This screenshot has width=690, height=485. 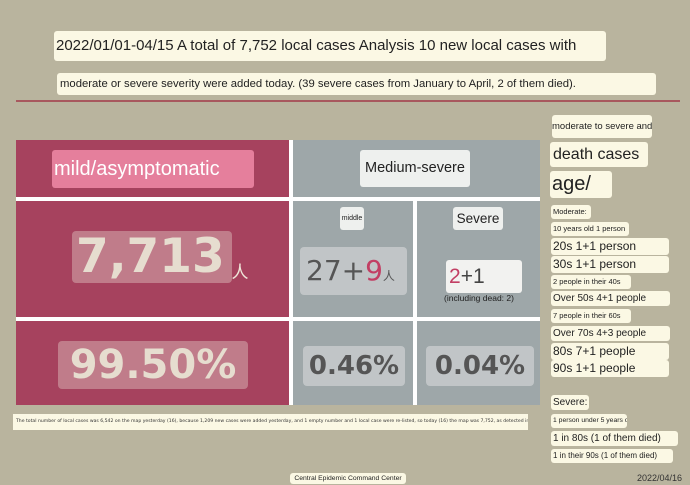 What do you see at coordinates (478, 218) in the screenshot?
I see `severe-label: Severe` at bounding box center [478, 218].